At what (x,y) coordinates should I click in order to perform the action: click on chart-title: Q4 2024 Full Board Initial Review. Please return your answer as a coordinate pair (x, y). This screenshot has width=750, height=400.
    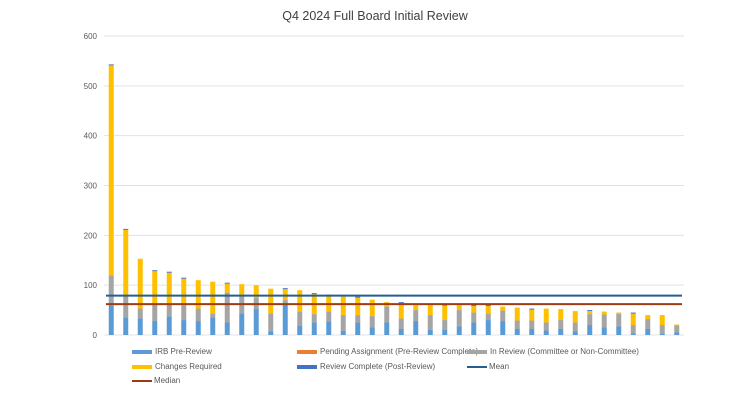
    Looking at the image, I should click on (375, 16).